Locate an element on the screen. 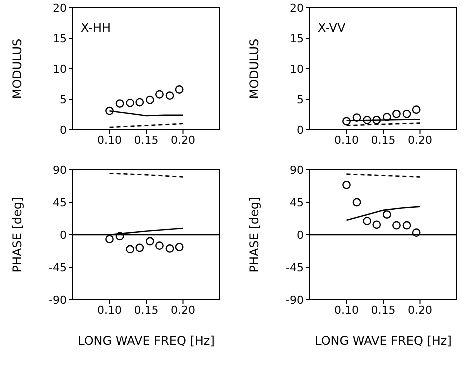 Image resolution: width=474 pixels, height=370 pixels. annotation: X-HH is located at coordinates (96, 28).